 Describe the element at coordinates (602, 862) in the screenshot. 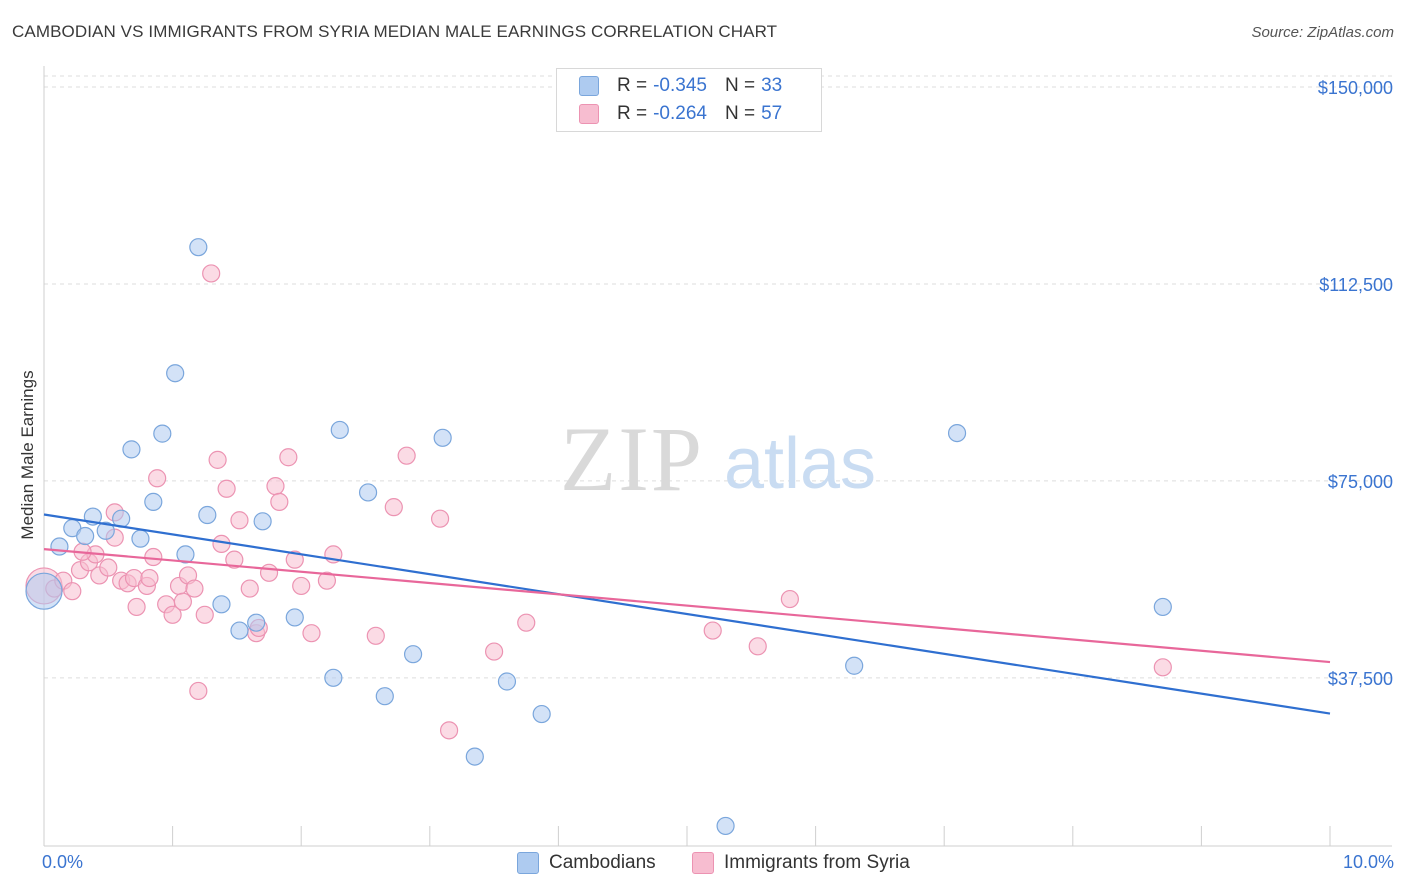

I see `legend-label: Cambodians` at that location.